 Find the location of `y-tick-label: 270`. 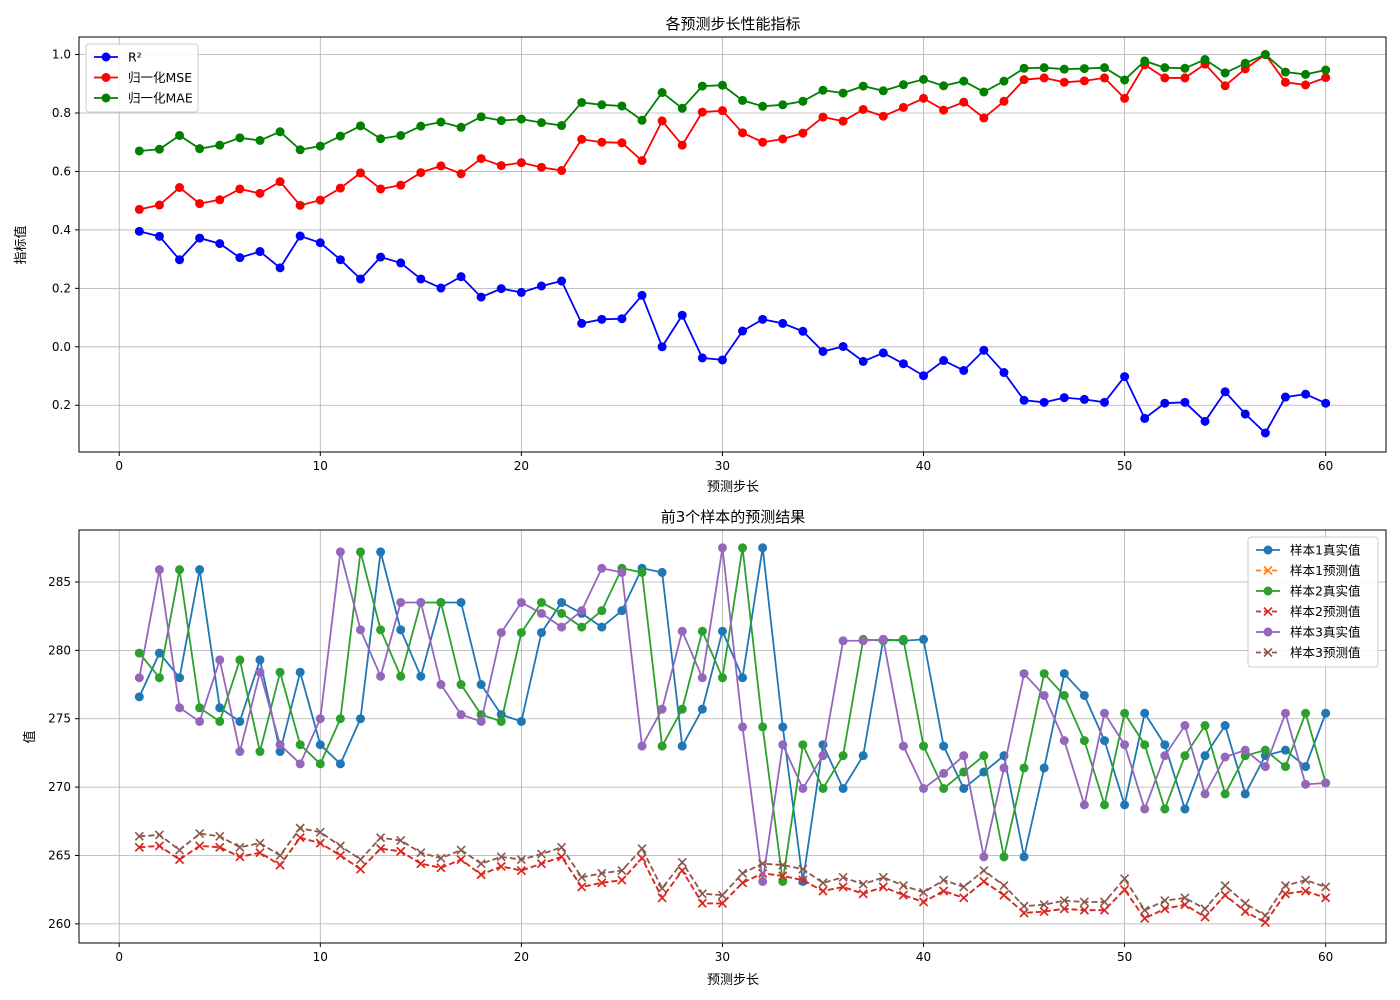

y-tick-label: 270 is located at coordinates (59, 787).